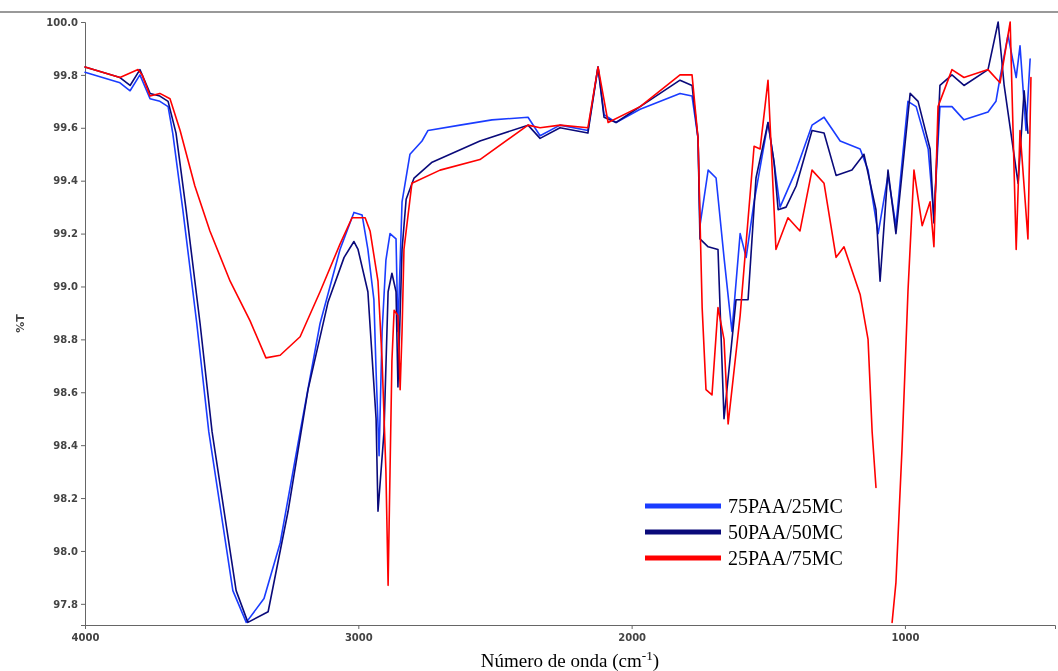 This screenshot has height=671, width=1058. Describe the element at coordinates (66, 392) in the screenshot. I see `y-tick-label: 98.6` at that location.